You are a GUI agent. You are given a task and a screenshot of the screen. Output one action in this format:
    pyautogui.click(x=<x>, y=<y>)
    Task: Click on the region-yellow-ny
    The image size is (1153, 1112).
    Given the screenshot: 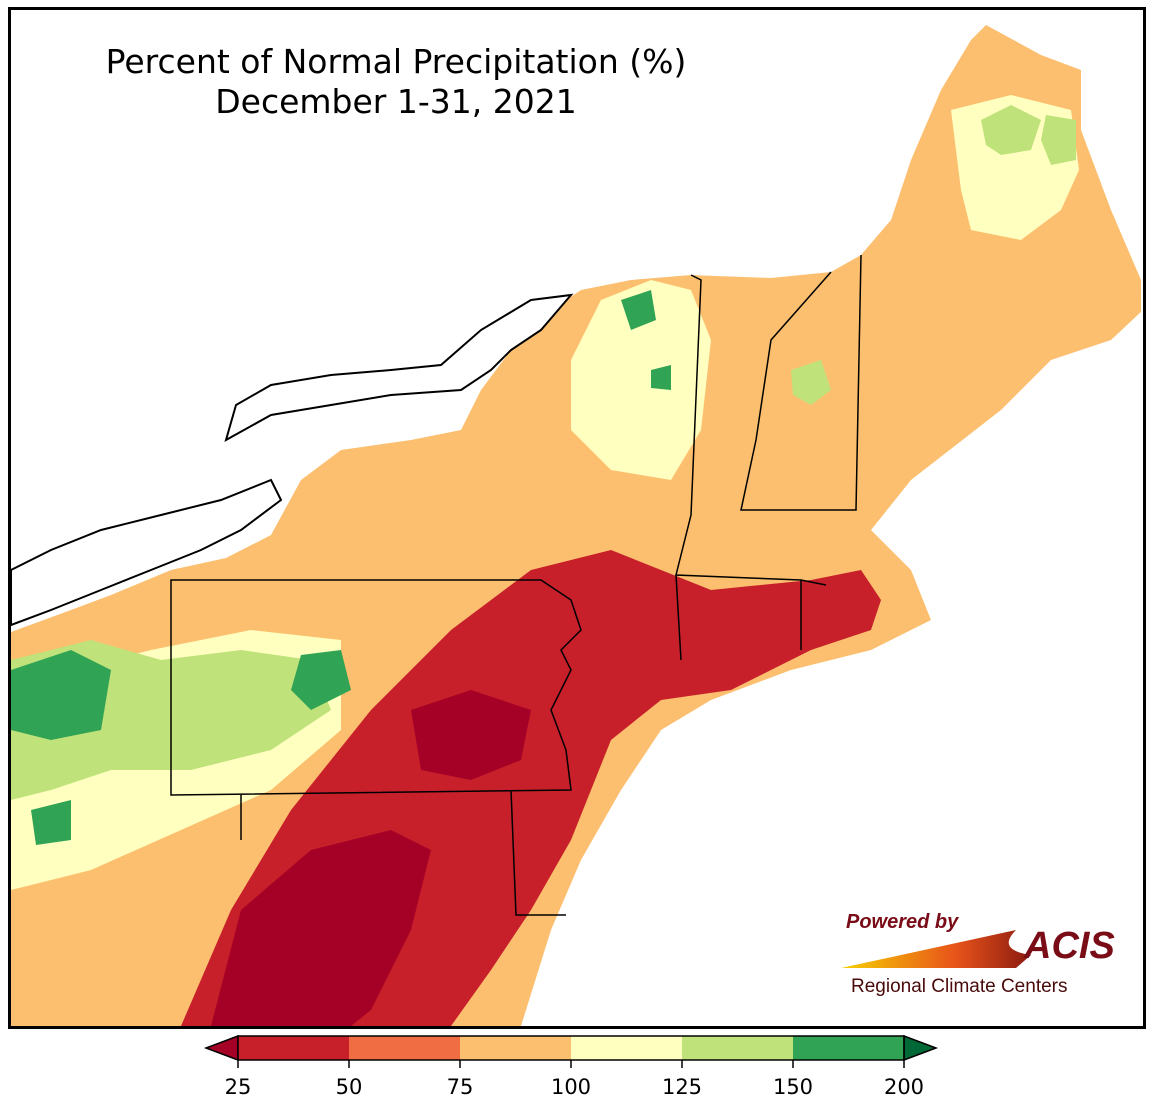 What is the action you would take?
    pyautogui.click(x=641, y=380)
    